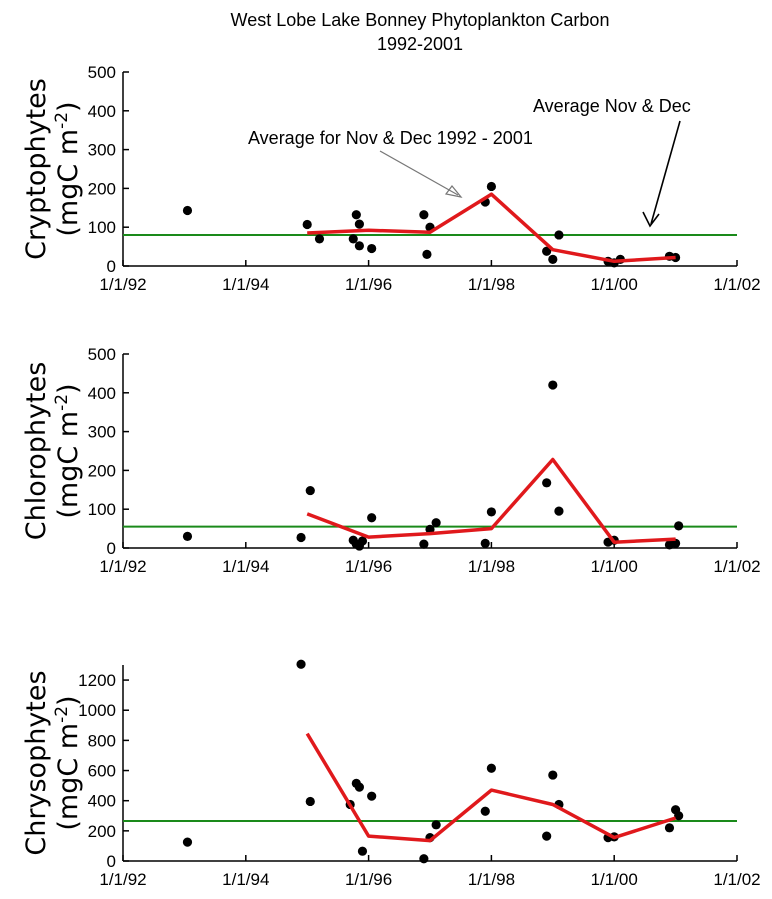 This screenshot has height=899, width=772. Describe the element at coordinates (102, 771) in the screenshot. I see `y-tick-label: 600` at that location.